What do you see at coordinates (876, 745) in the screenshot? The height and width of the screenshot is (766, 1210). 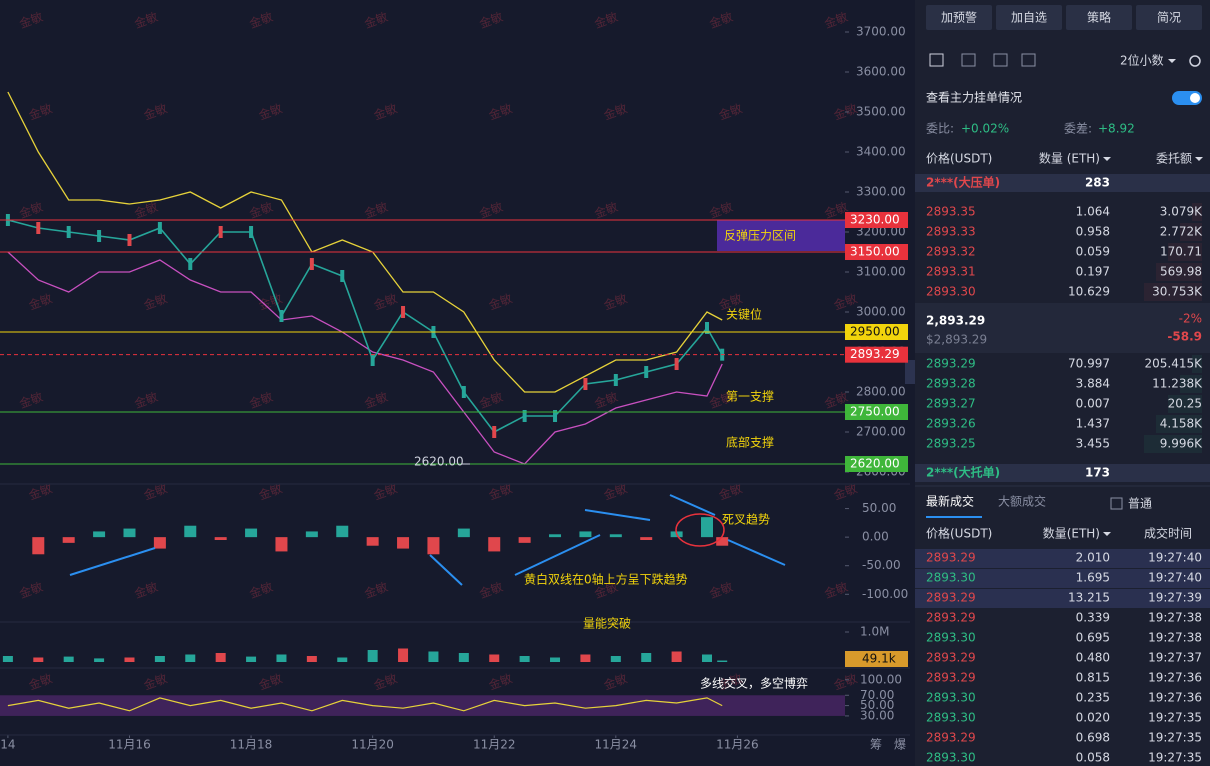 I see `chart-tool: 筹` at bounding box center [876, 745].